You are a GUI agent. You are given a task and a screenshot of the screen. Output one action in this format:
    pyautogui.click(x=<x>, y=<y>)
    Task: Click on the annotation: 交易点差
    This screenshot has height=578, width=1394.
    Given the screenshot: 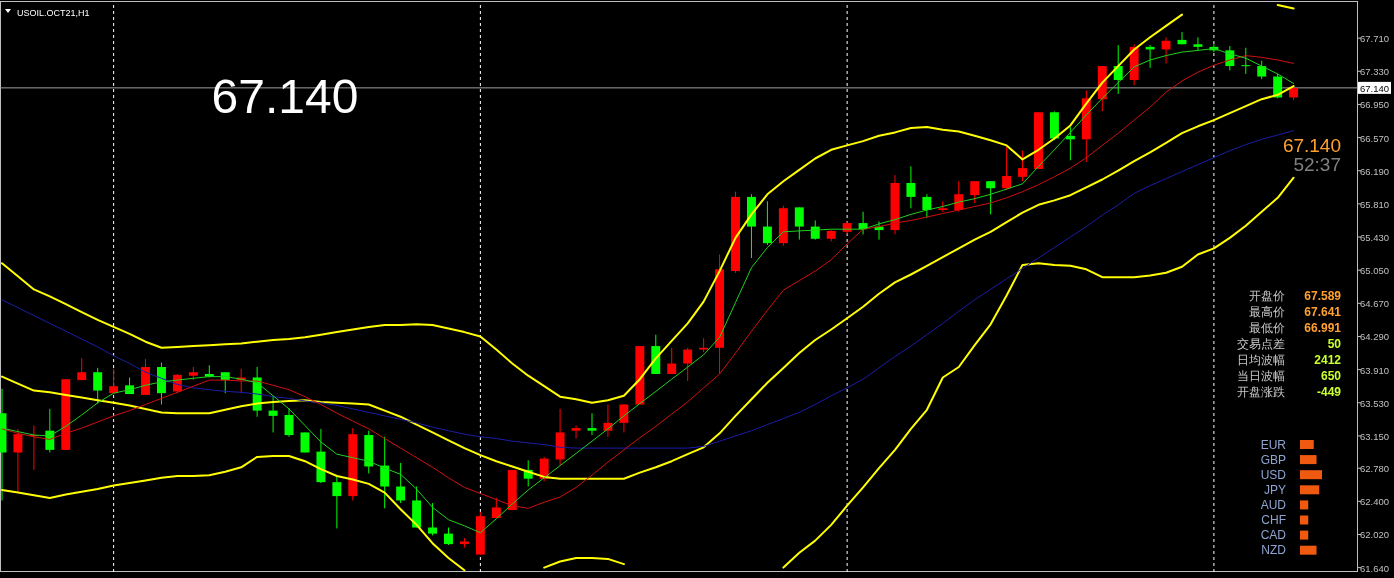 What is the action you would take?
    pyautogui.click(x=1261, y=344)
    